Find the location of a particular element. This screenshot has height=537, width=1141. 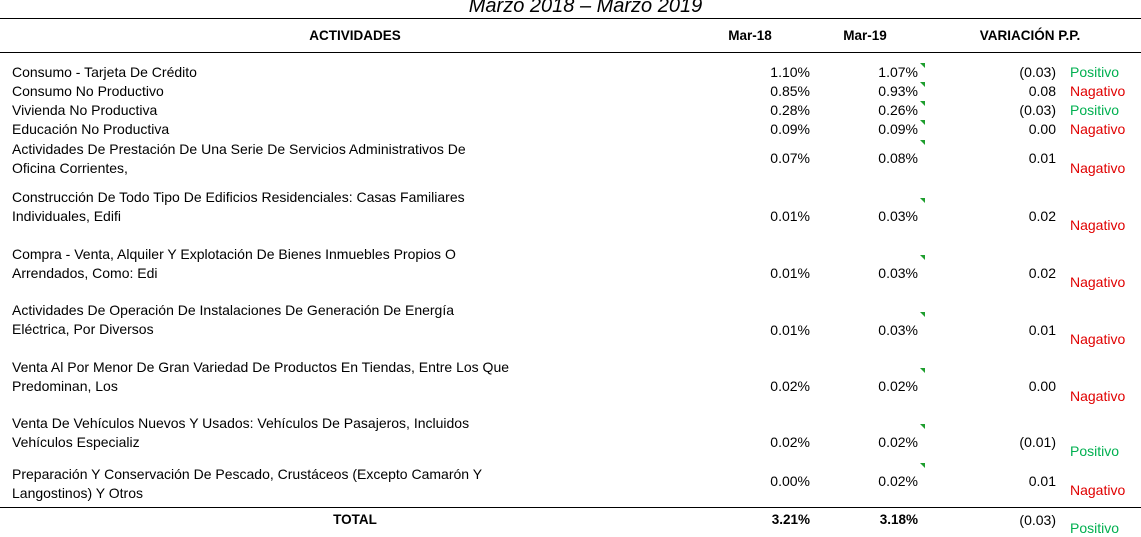

cell: 1.07% is located at coordinates (898, 72).